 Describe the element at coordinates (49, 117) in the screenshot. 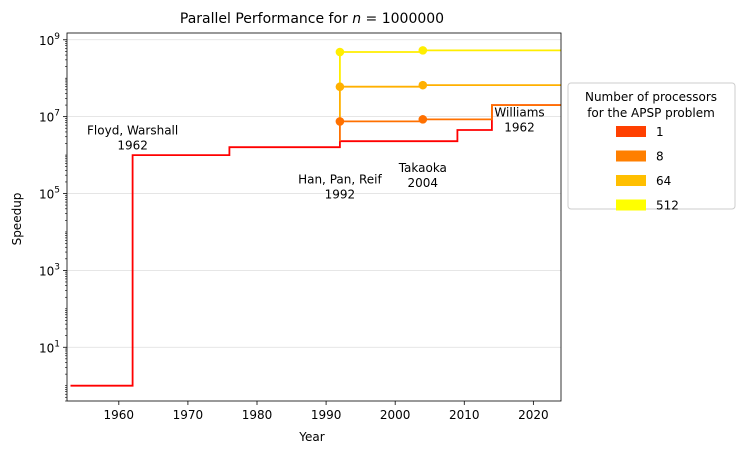

I see `y-tick-label: 10⁷` at that location.